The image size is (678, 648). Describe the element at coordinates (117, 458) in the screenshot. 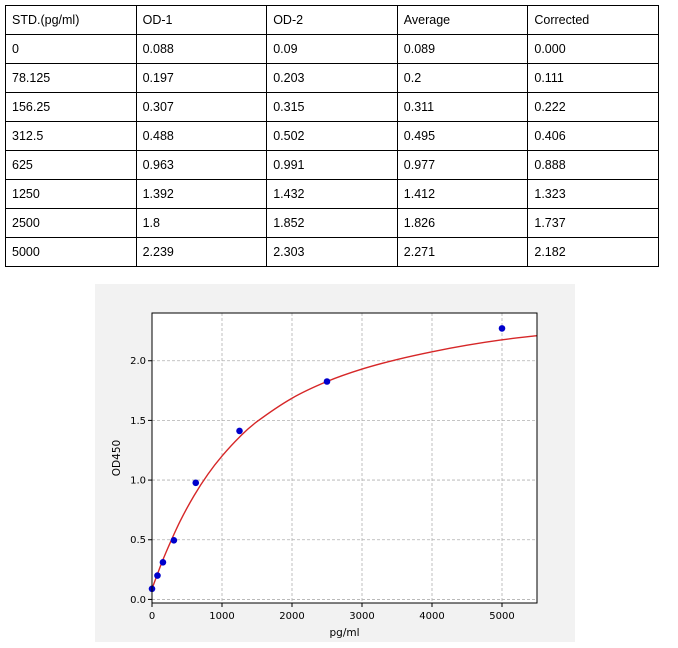

I see `y-axis-label: OD450` at that location.